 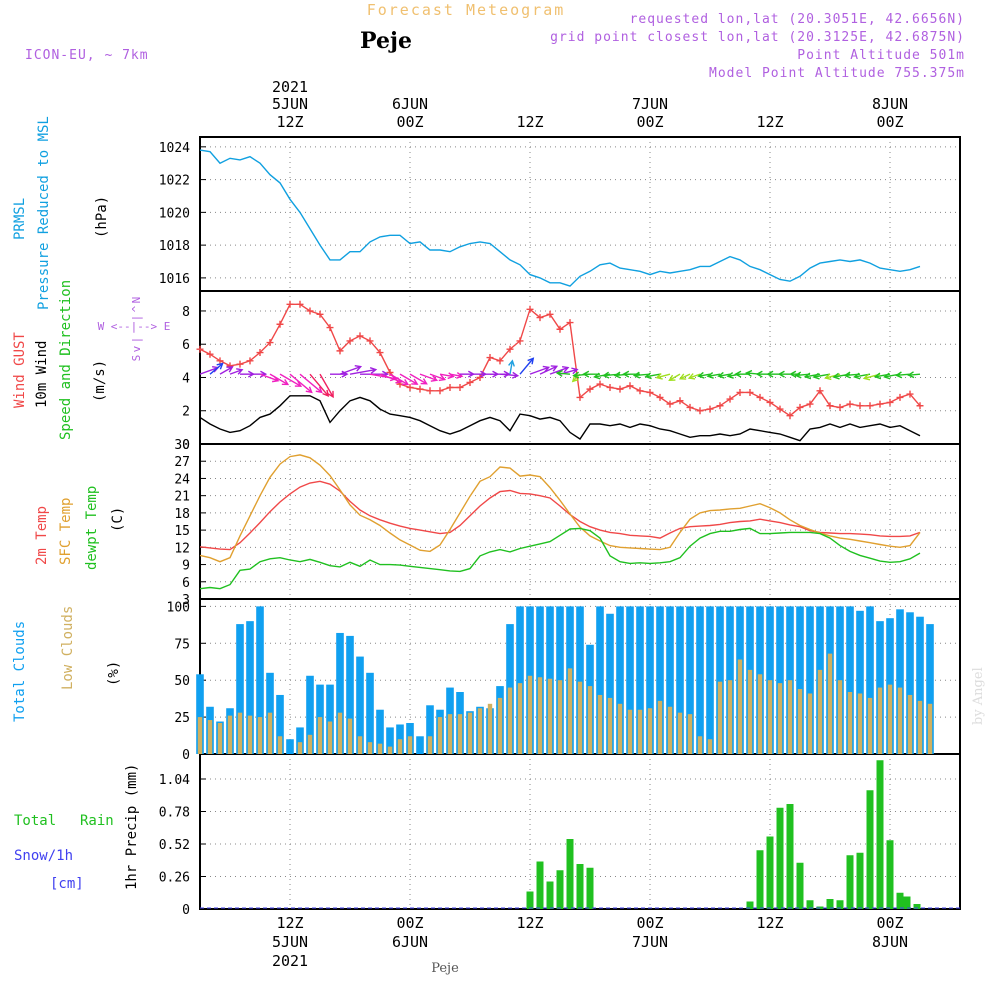 I want to click on top-date-label: 7JUN, so click(x=650, y=104).